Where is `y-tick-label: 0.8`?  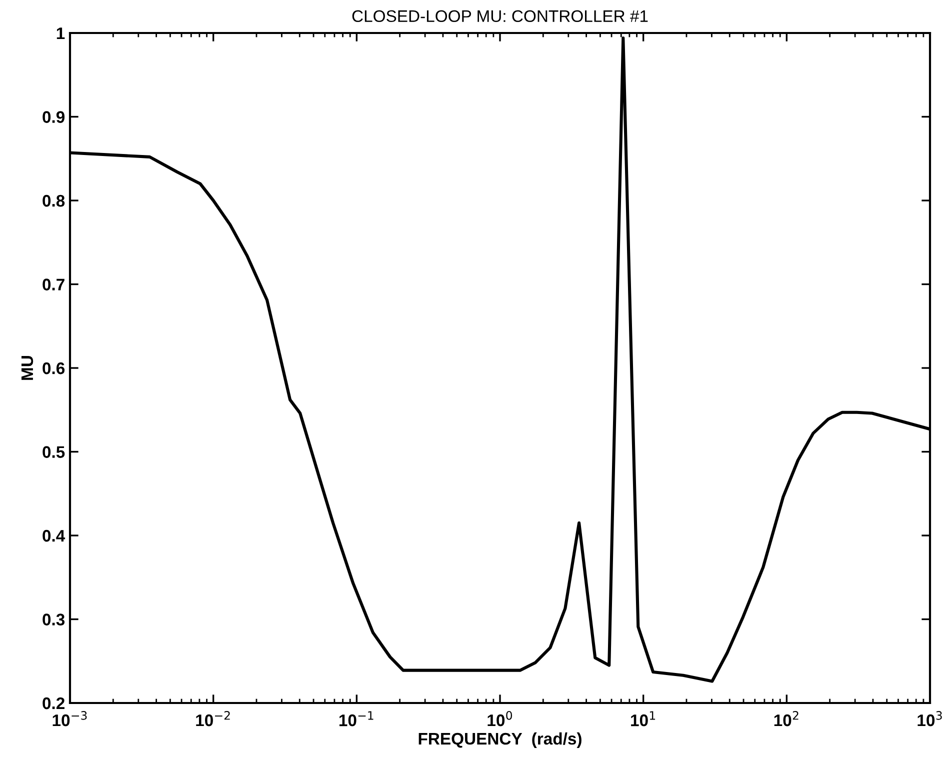 y-tick-label: 0.8 is located at coordinates (53, 200).